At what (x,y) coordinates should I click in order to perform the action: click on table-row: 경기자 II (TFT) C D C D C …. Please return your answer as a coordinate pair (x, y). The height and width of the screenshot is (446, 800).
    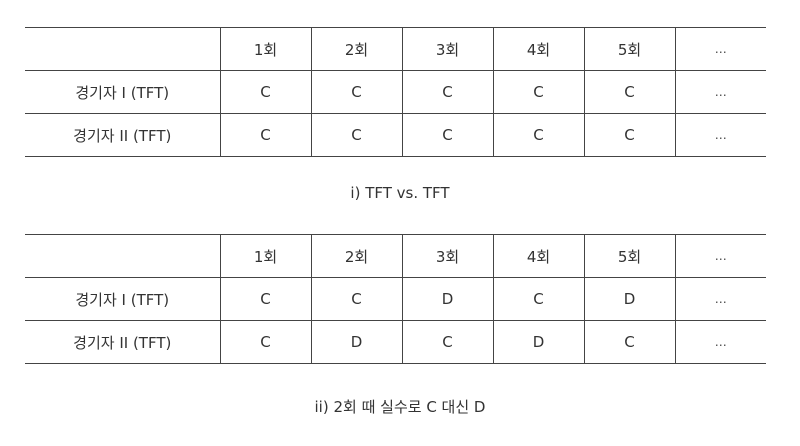
    Looking at the image, I should click on (395, 342).